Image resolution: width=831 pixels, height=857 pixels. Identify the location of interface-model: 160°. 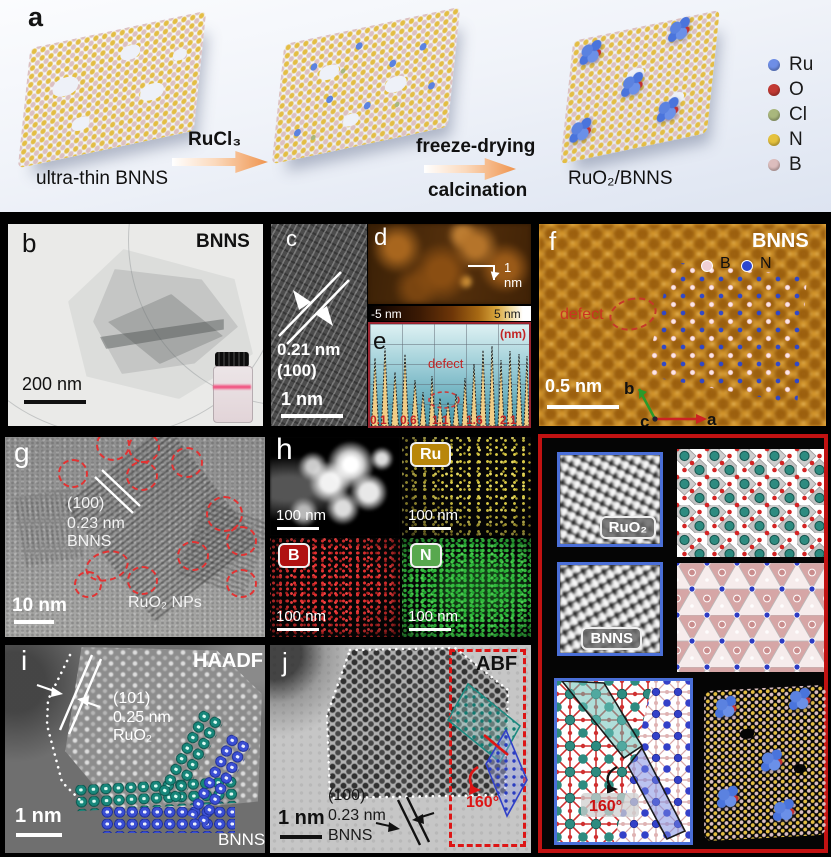
(623, 761).